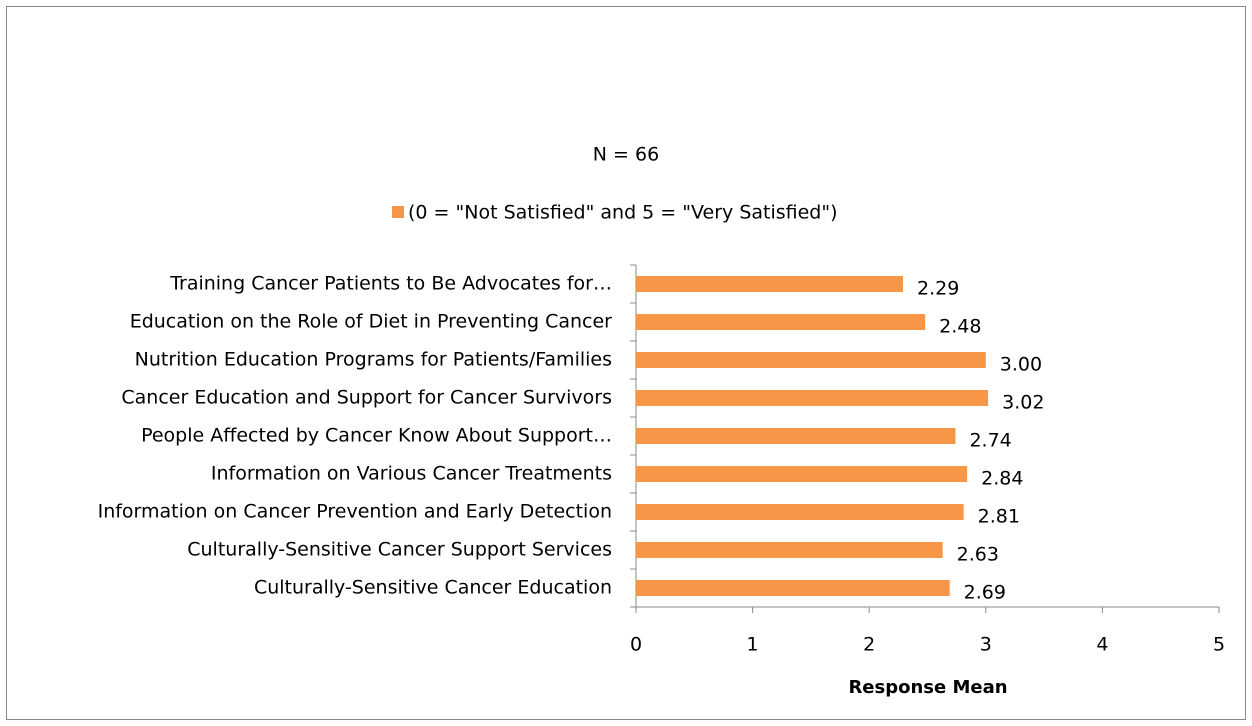 The width and height of the screenshot is (1252, 726). What do you see at coordinates (990, 441) in the screenshot?
I see `data-label: 2.74` at bounding box center [990, 441].